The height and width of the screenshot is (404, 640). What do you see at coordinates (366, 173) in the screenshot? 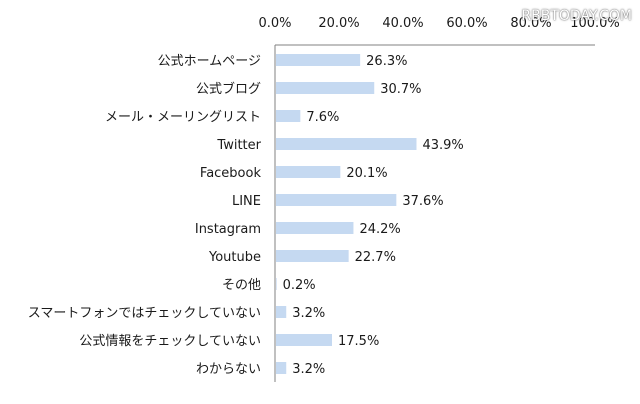
I see `data-label: 20.1%` at bounding box center [366, 173].